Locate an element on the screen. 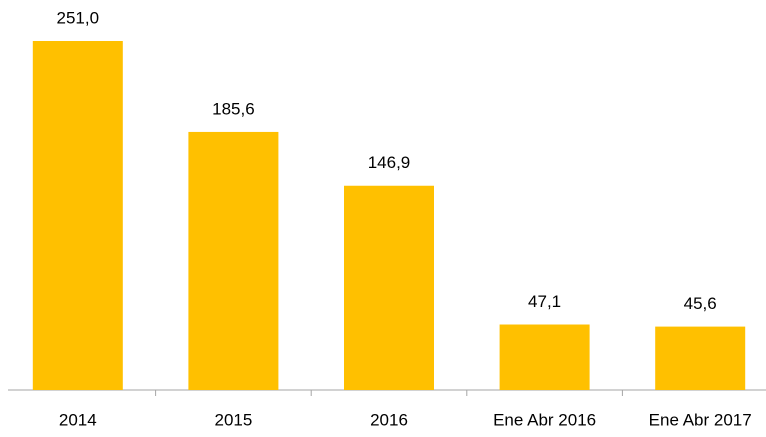 The height and width of the screenshot is (437, 766). x-tick-label: Ene Abr 2017 is located at coordinates (700, 419).